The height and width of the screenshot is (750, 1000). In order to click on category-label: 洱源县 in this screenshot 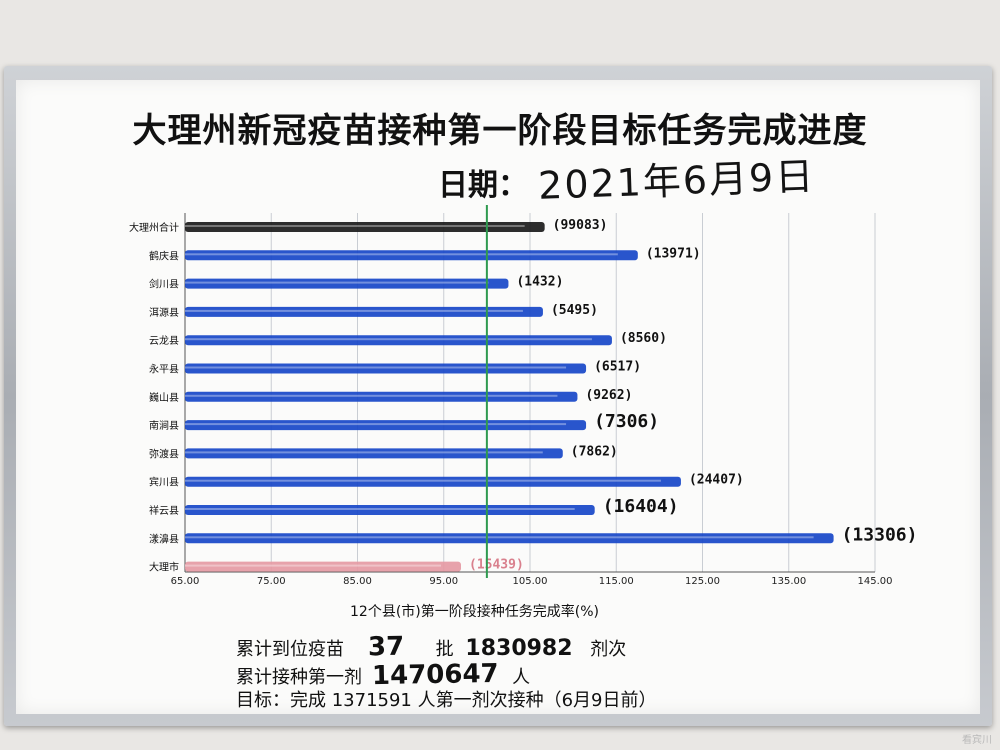, I will do `click(164, 312)`.